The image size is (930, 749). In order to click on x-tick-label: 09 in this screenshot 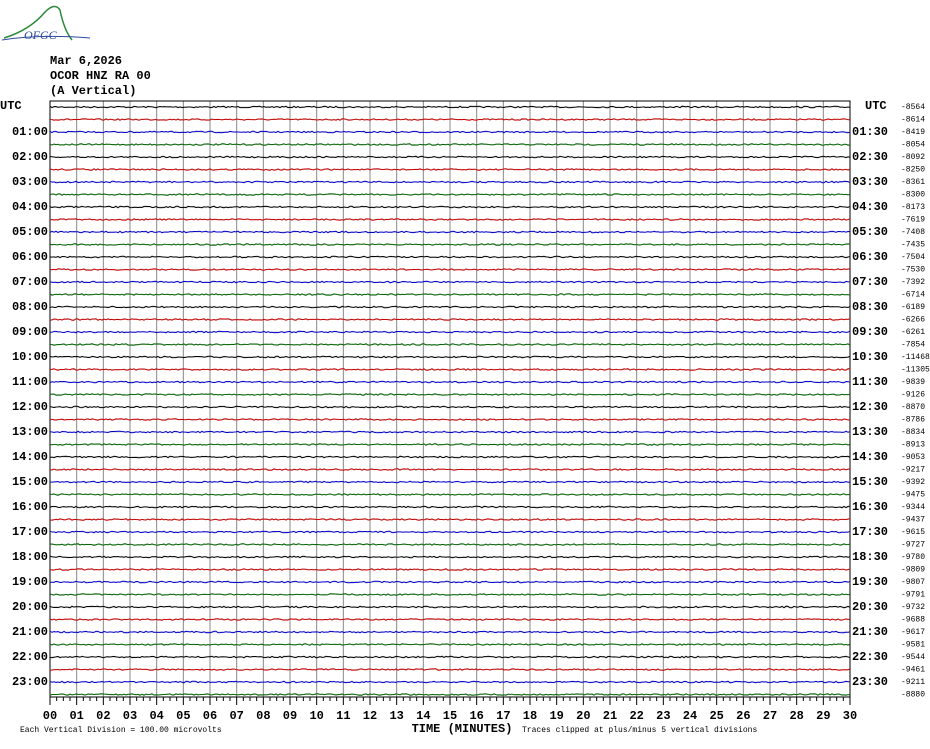, I will do `click(290, 716)`.